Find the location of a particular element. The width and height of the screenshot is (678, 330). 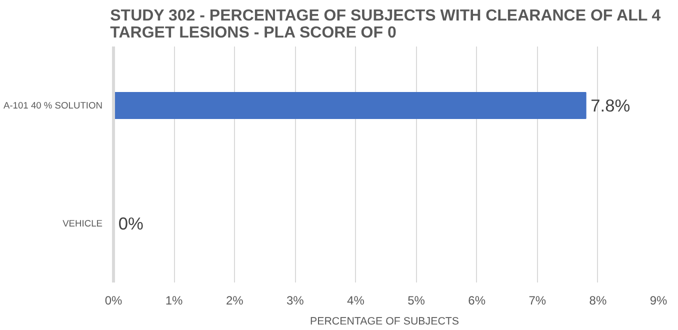

x-tick-label: 3% is located at coordinates (295, 301).